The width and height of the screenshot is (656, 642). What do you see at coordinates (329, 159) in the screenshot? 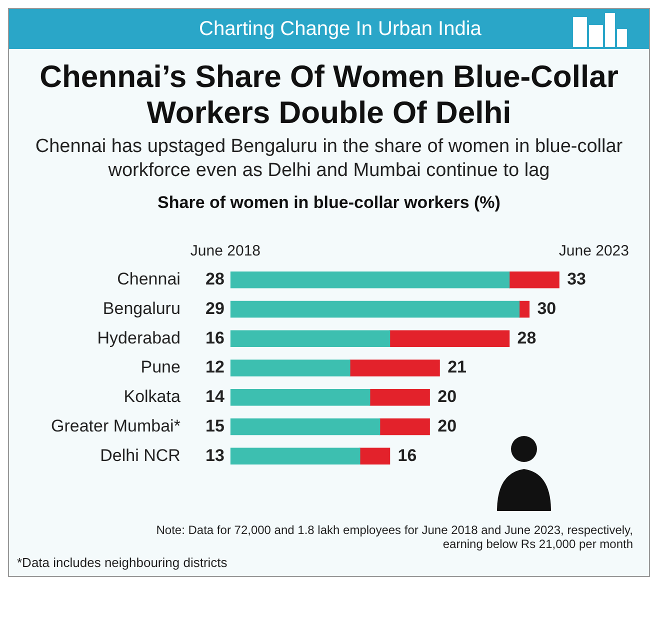
I see `chart-subtitle: Chennai has upstaged Bengaluru in the share of women in blue-collar workforce even as Delhi and Mumbai continue to lag` at bounding box center [329, 159].